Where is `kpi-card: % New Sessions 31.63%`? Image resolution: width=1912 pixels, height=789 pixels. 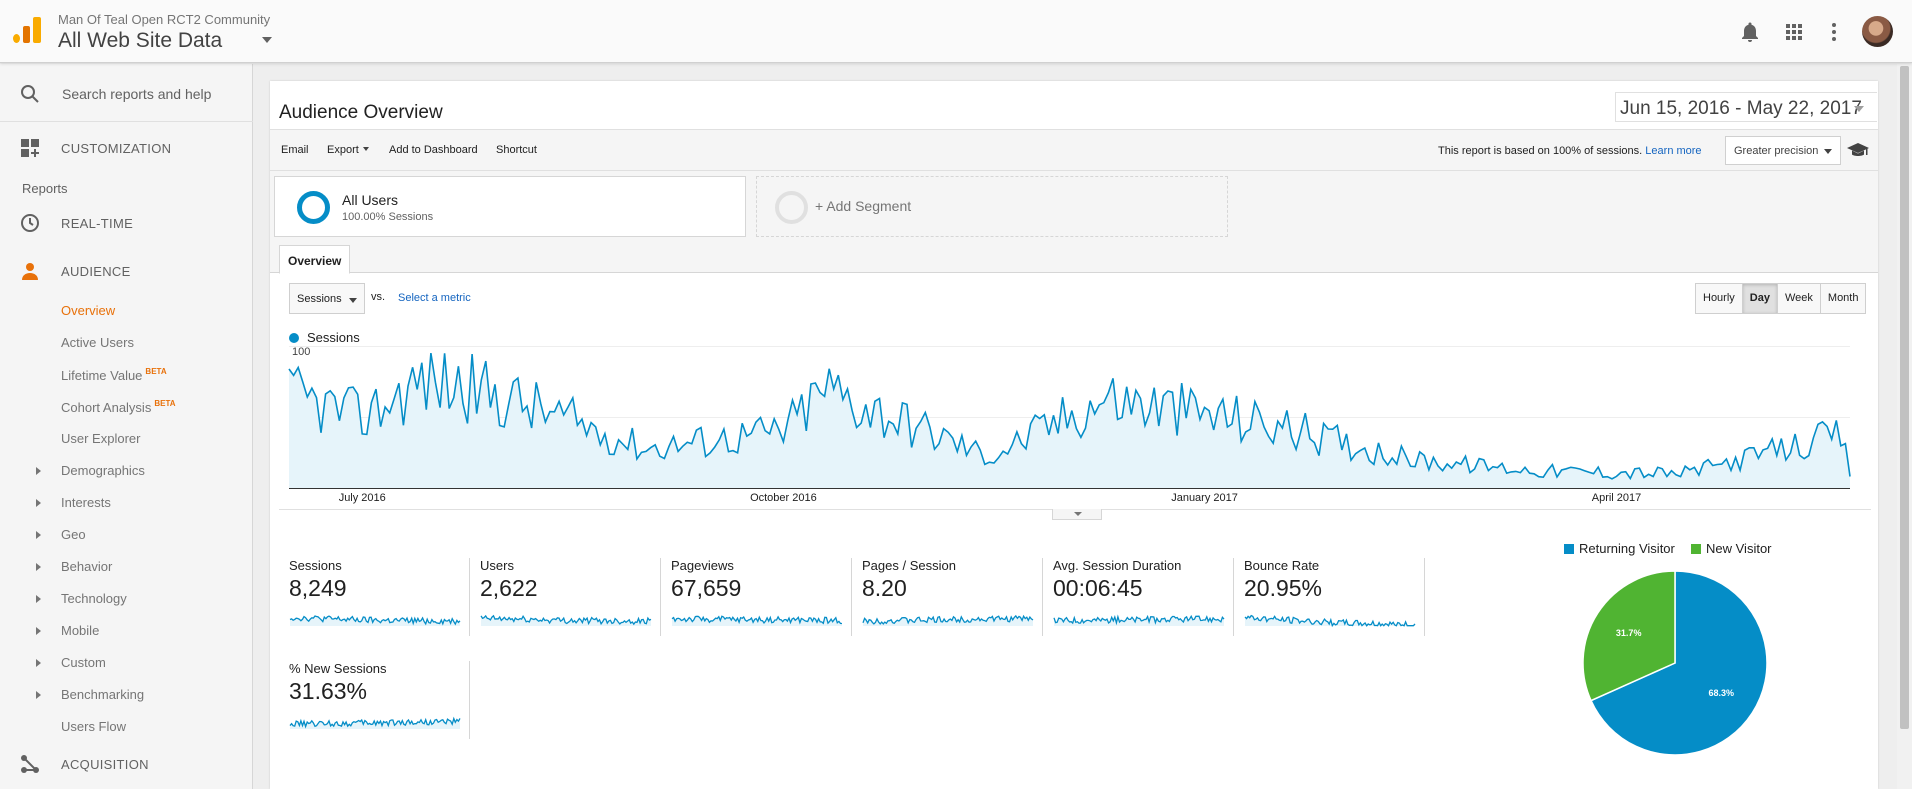 kpi-card: % New Sessions 31.63% is located at coordinates (379, 703).